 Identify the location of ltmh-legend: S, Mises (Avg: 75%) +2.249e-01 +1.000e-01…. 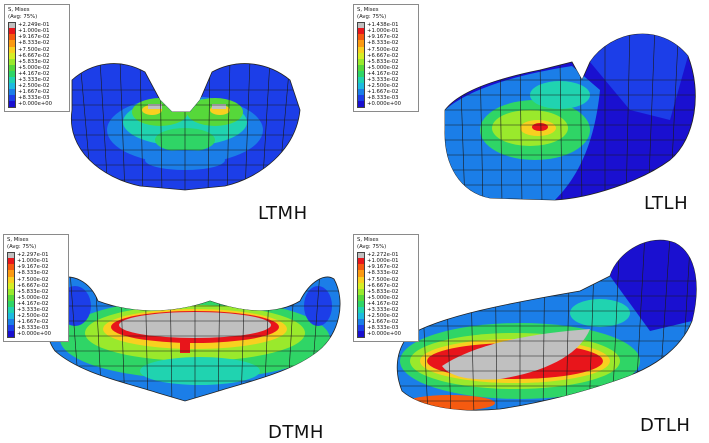
(37, 58).